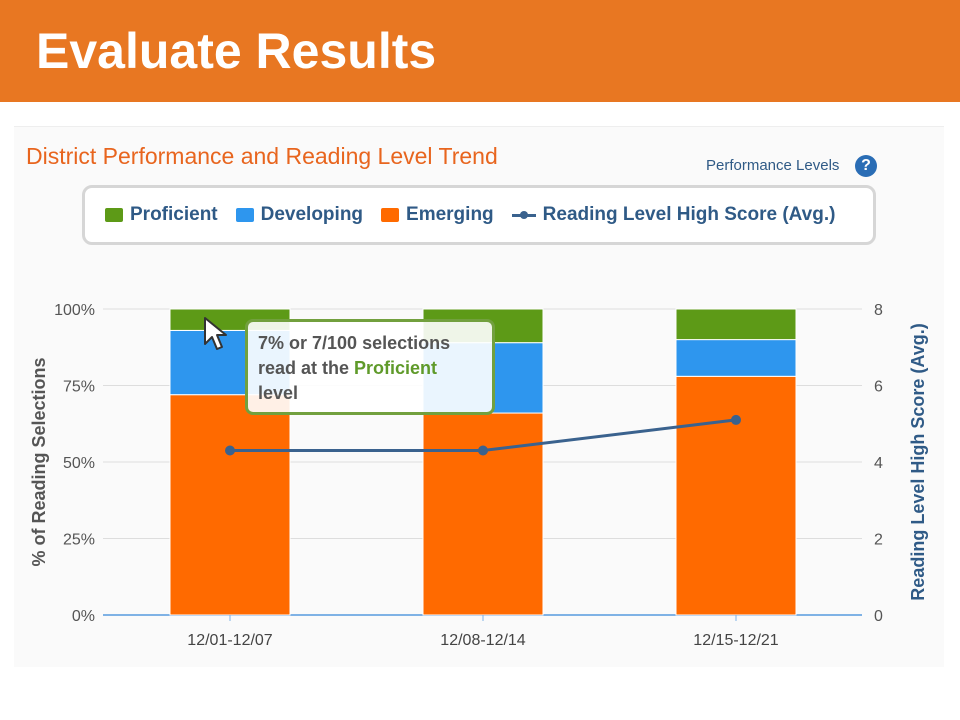 This screenshot has height=720, width=960. I want to click on y-axis-title: % of Reading Selections, so click(39, 461).